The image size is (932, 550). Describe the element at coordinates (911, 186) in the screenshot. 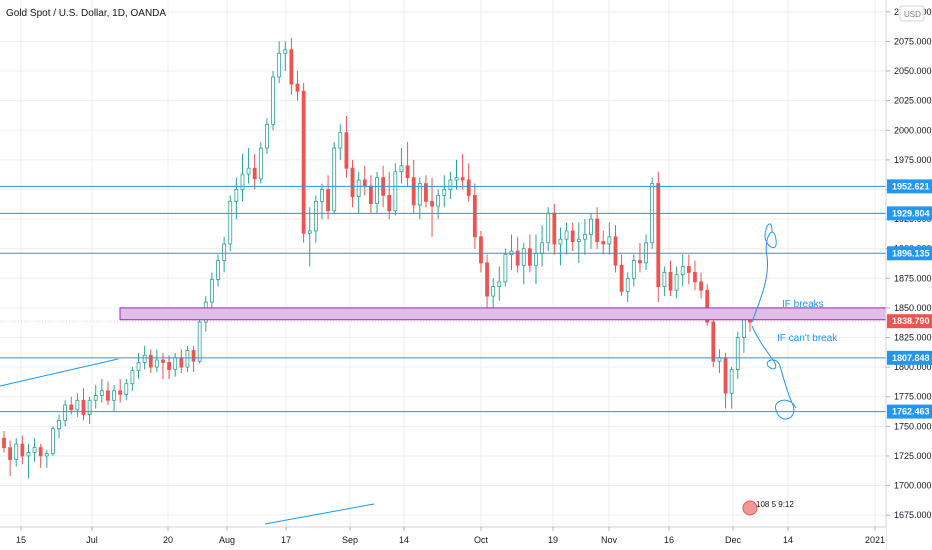

I see `level-badge-label: 1952.621` at that location.